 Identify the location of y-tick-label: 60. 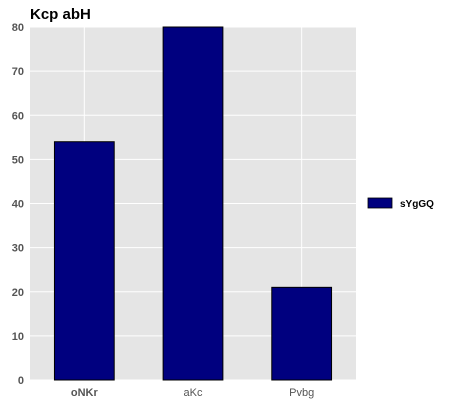
(18, 116).